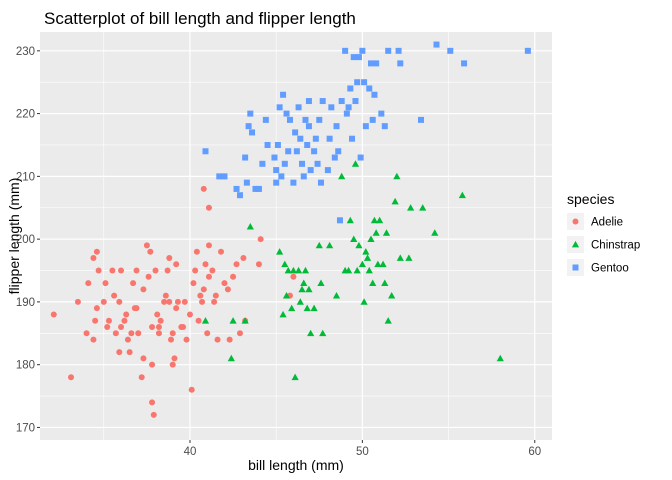  What do you see at coordinates (25, 366) in the screenshot?
I see `y-tick-label: 180` at bounding box center [25, 366].